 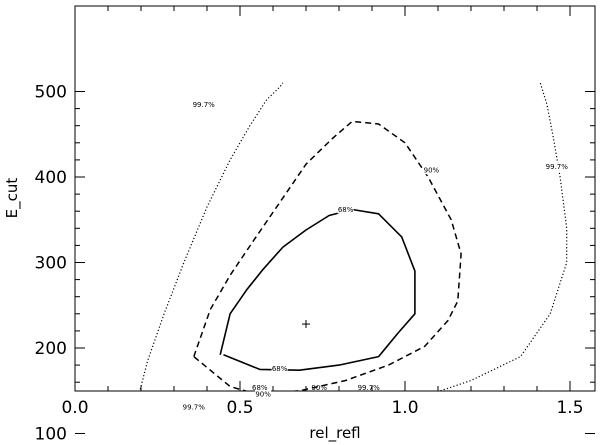 I want to click on best-fit-marker, so click(x=306, y=324).